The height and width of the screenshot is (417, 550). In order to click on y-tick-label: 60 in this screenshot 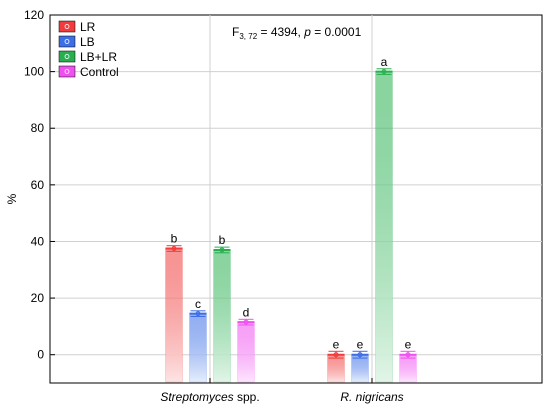, I will do `click(38, 185)`.